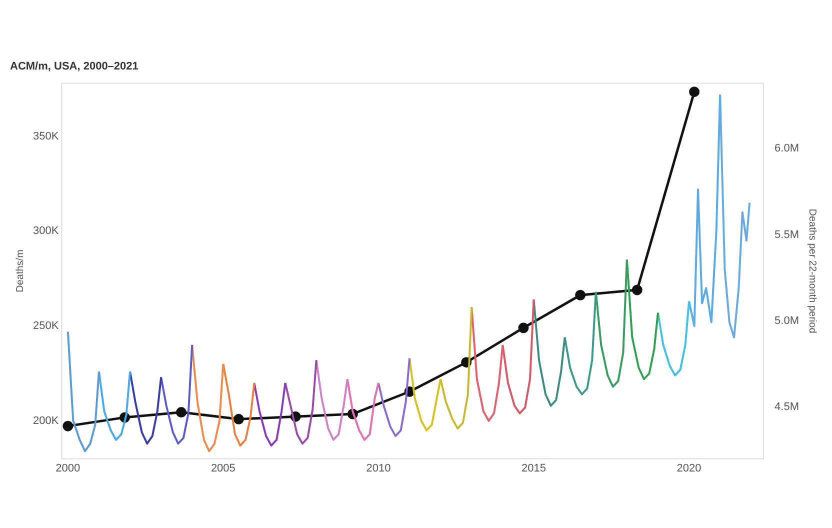 Image resolution: width=832 pixels, height=528 pixels. I want to click on x-tick-label: 2010, so click(378, 468).